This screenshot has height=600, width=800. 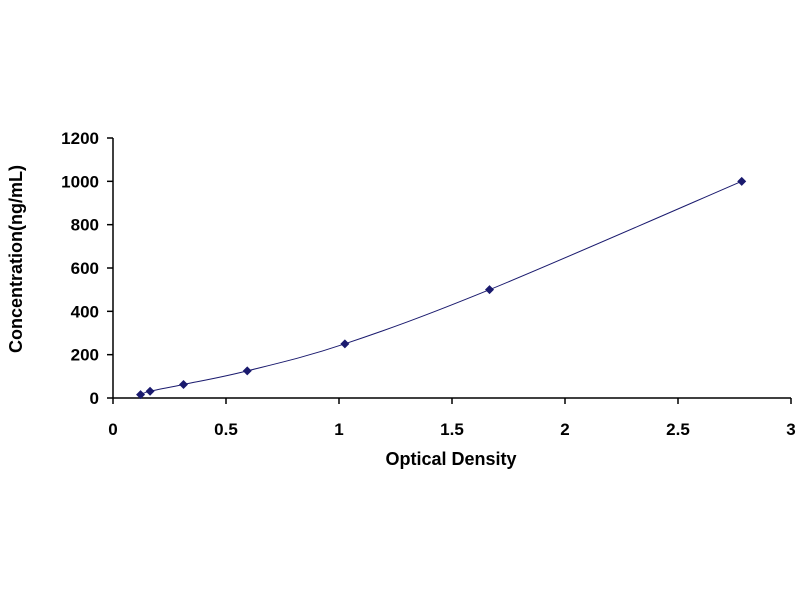 I want to click on y-tick-label: 400, so click(x=85, y=311).